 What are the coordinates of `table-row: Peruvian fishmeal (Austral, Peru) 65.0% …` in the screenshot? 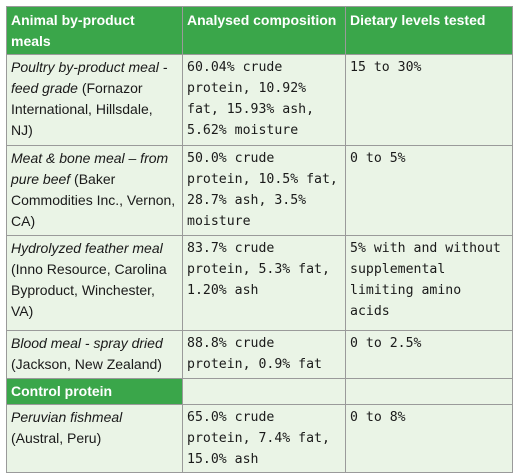 It's located at (259, 438).